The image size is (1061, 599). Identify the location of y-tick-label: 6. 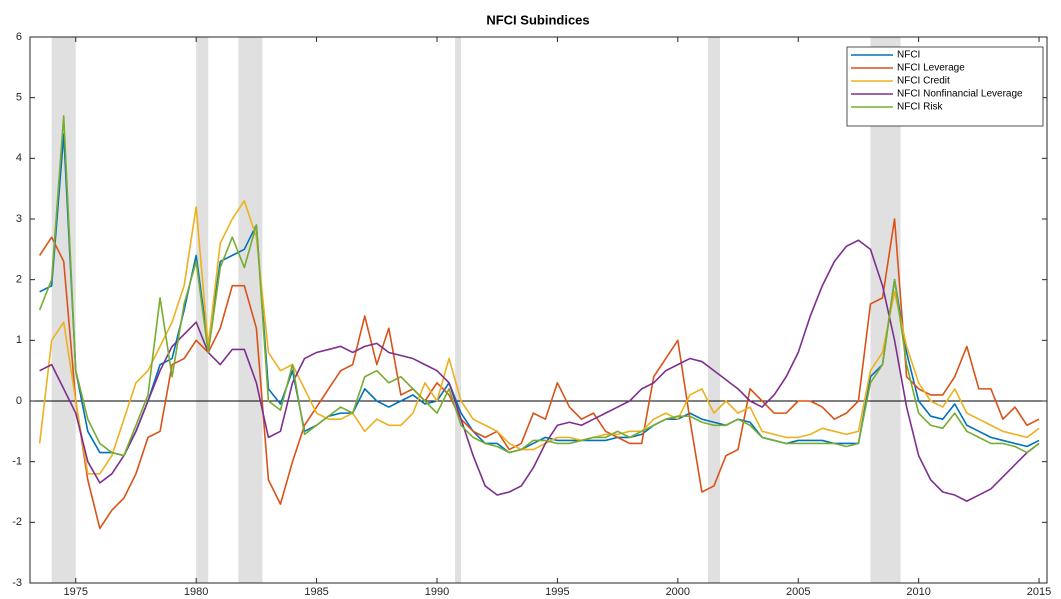
(19, 37).